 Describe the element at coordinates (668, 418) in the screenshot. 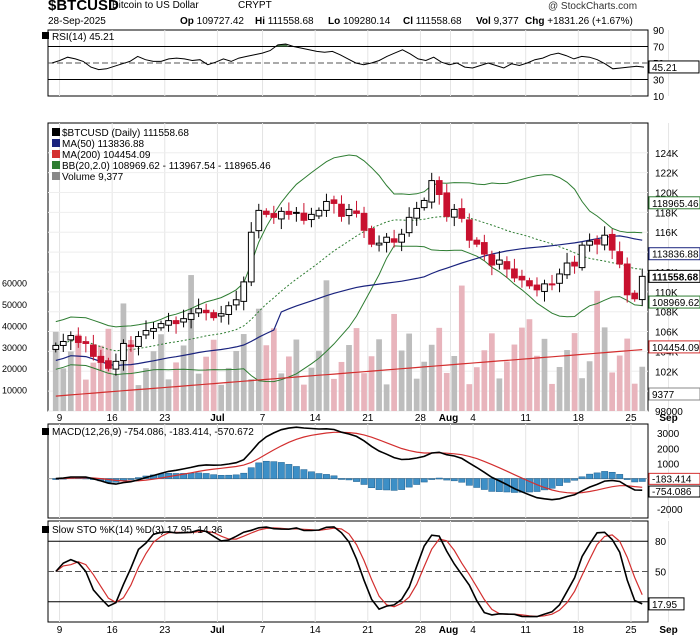

I see `x-tick-label: Sep` at that location.